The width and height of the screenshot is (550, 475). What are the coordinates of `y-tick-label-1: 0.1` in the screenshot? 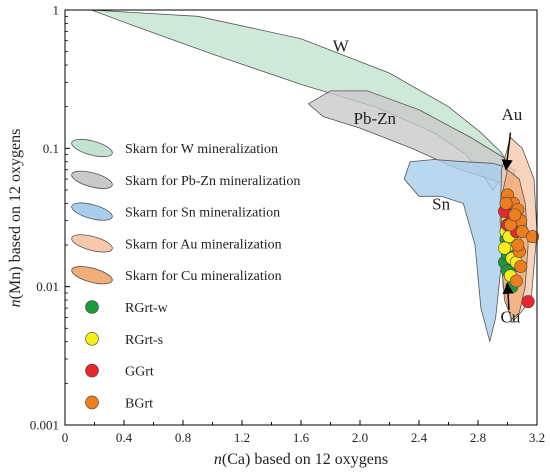 It's located at (51, 148).